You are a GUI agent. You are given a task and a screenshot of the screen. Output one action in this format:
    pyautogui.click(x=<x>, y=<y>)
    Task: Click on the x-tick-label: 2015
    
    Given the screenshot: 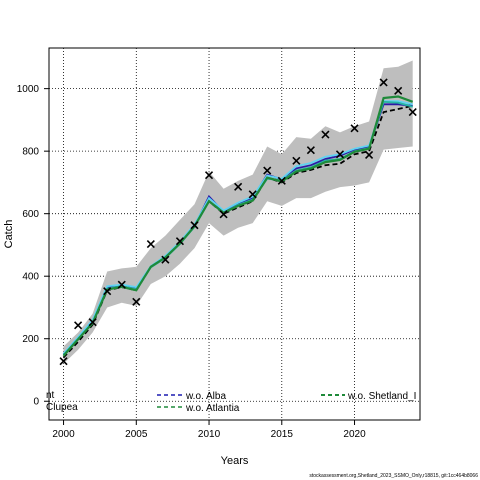 What is the action you would take?
    pyautogui.click(x=282, y=434)
    